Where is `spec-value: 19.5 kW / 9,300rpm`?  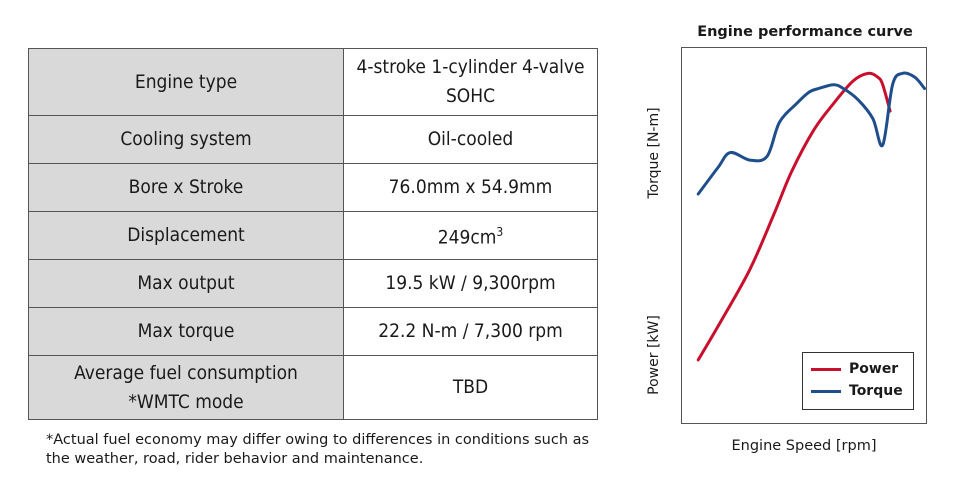 spec-value: 19.5 kW / 9,300rpm is located at coordinates (470, 283).